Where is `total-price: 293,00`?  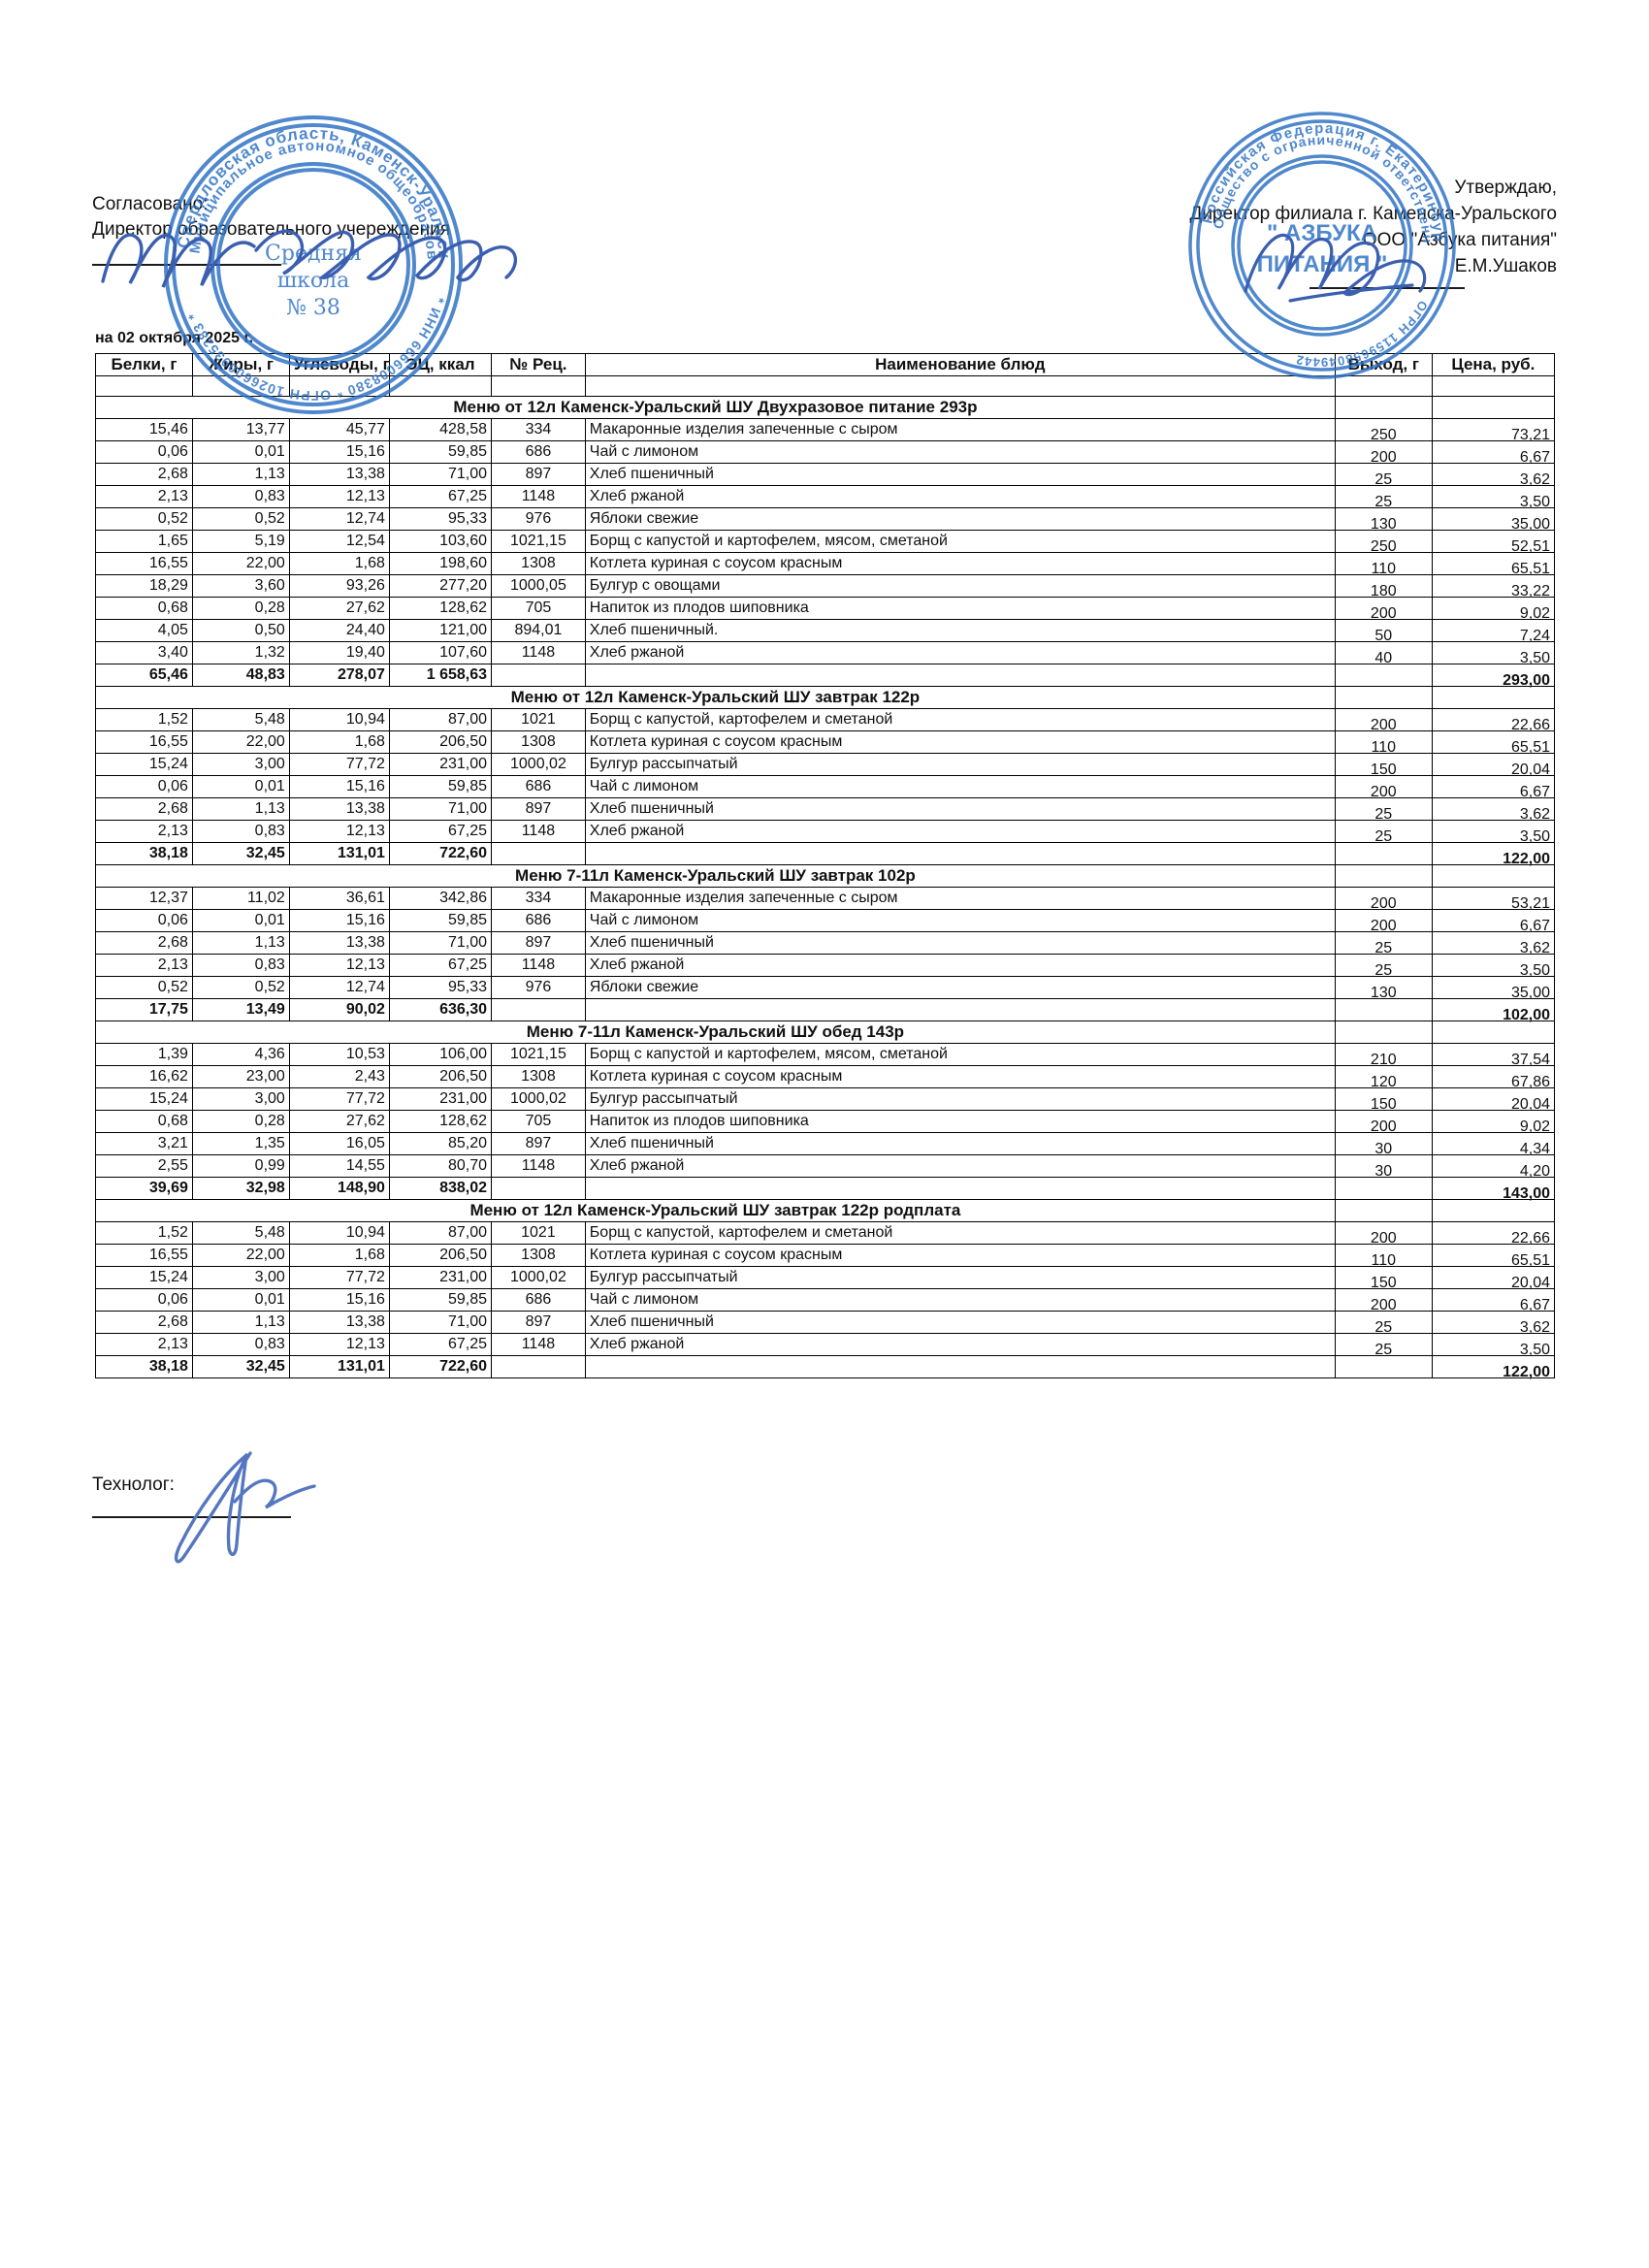 total-price: 293,00 is located at coordinates (1493, 681).